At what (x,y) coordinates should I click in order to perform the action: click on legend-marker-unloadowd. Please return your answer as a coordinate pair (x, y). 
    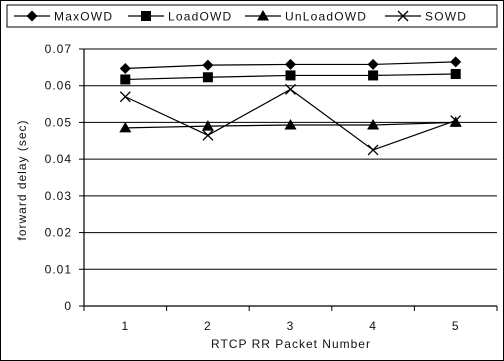
    Looking at the image, I should click on (263, 15).